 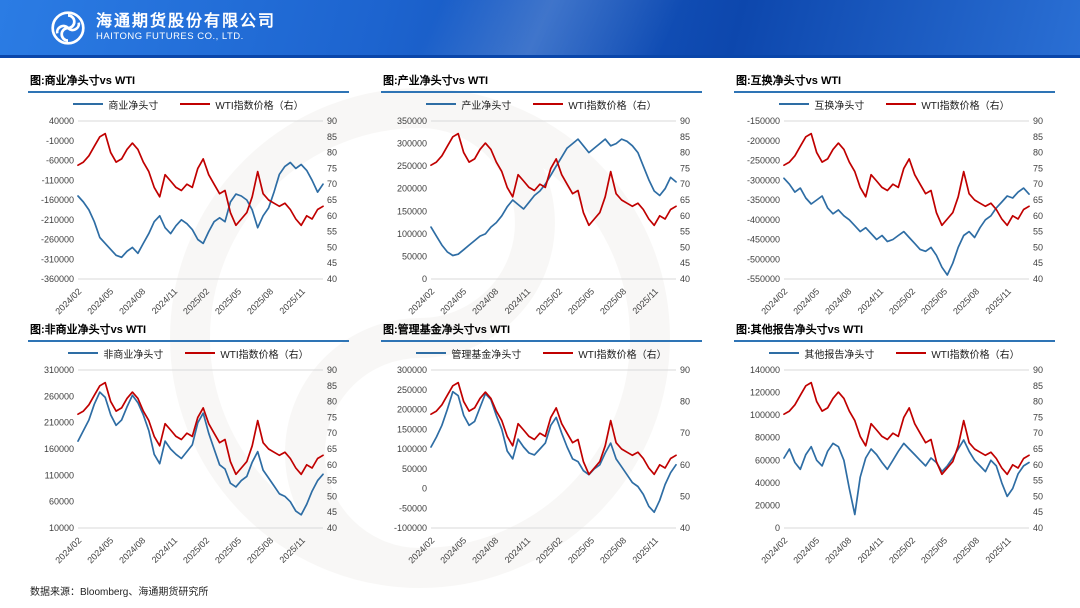 What do you see at coordinates (410, 528) in the screenshot?
I see `left-axis-tick-label: -100000` at bounding box center [410, 528].